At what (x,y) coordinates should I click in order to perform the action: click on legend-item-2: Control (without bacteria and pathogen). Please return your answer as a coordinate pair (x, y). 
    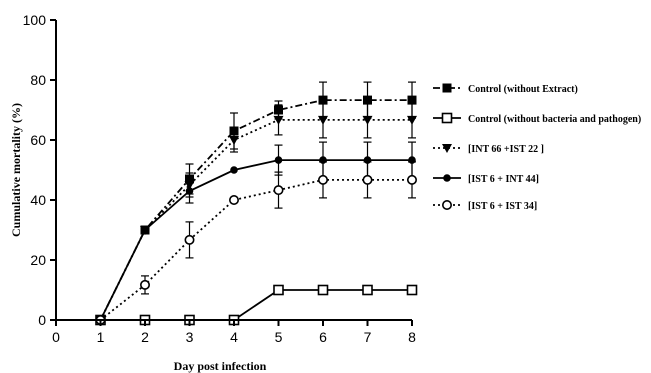
    Looking at the image, I should click on (537, 118).